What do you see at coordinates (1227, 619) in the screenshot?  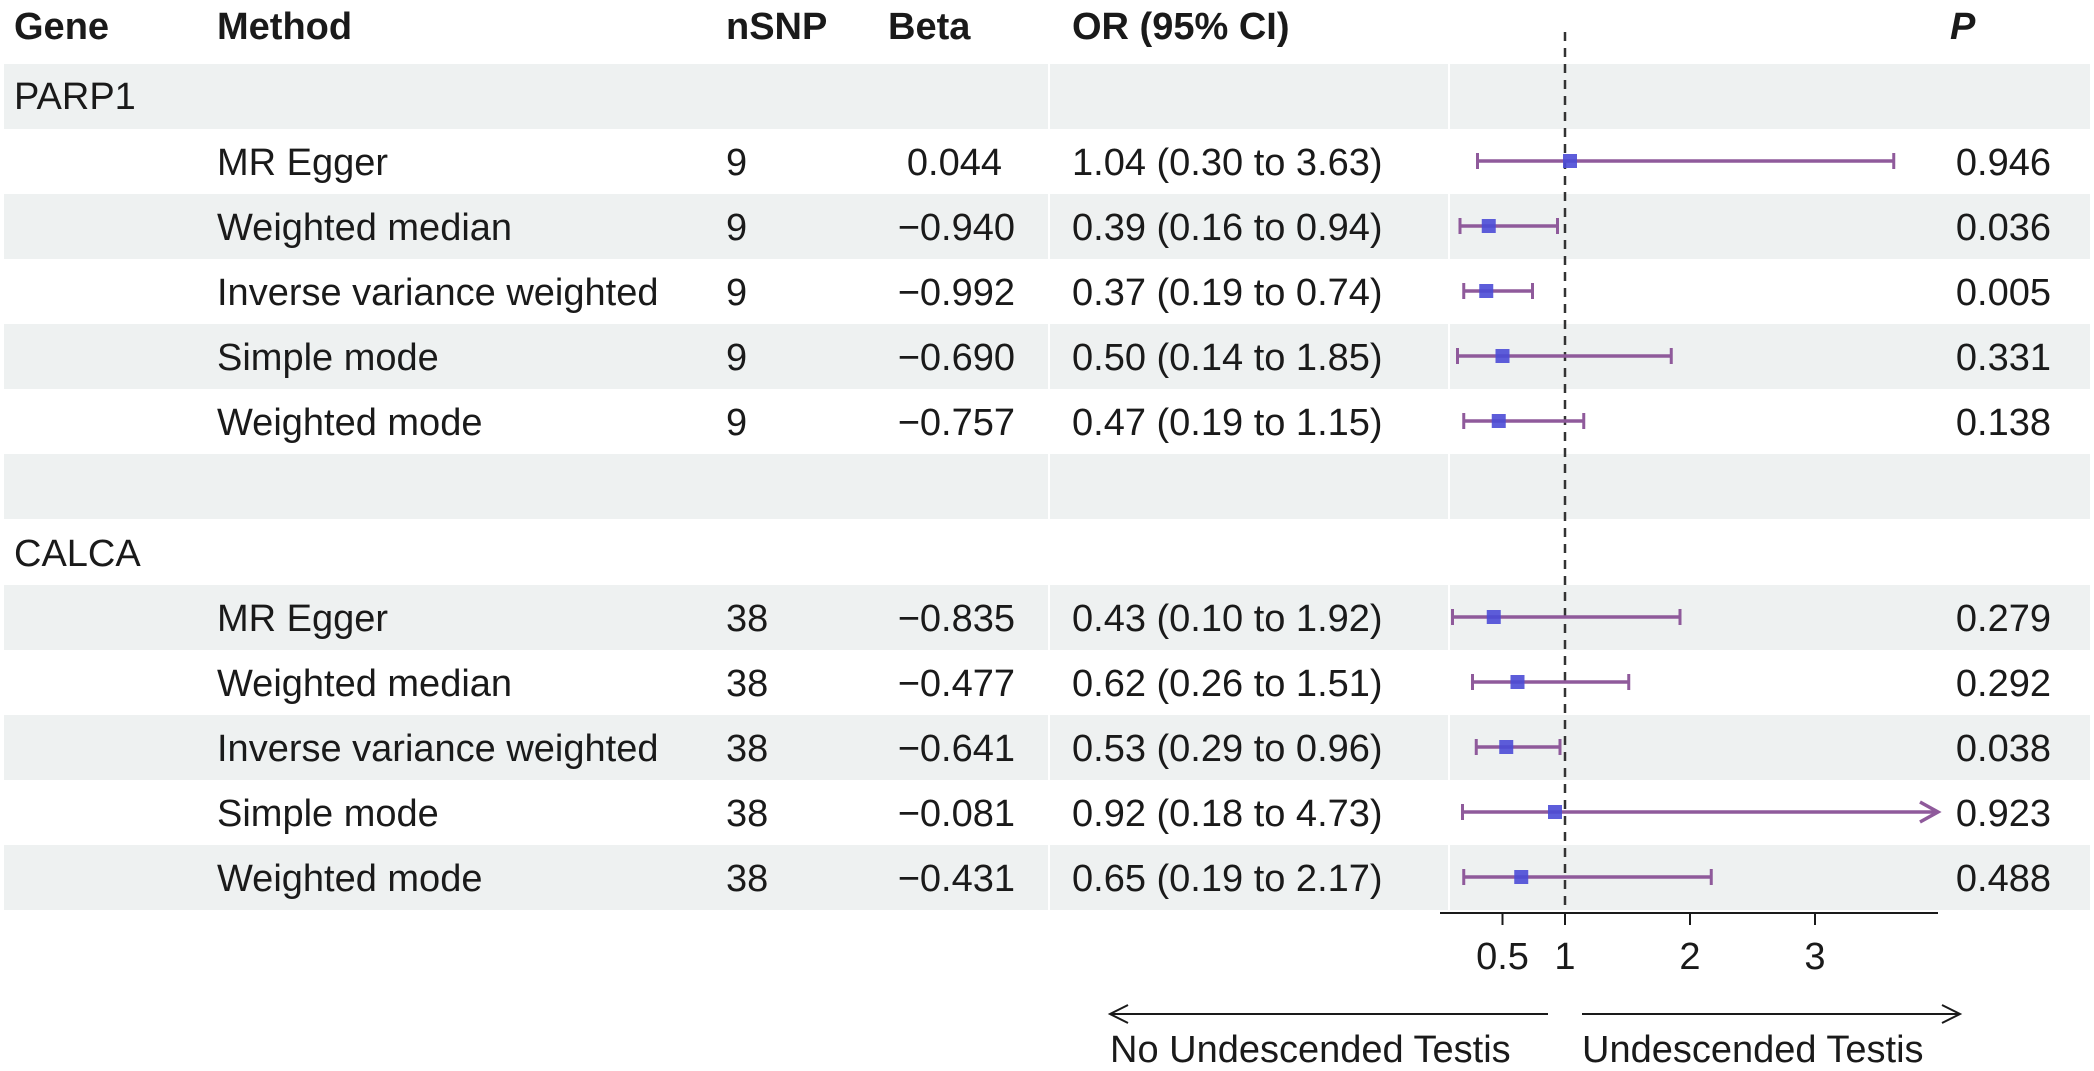 I see `or-cell: 0.43 (0.10 to 1.92)` at bounding box center [1227, 619].